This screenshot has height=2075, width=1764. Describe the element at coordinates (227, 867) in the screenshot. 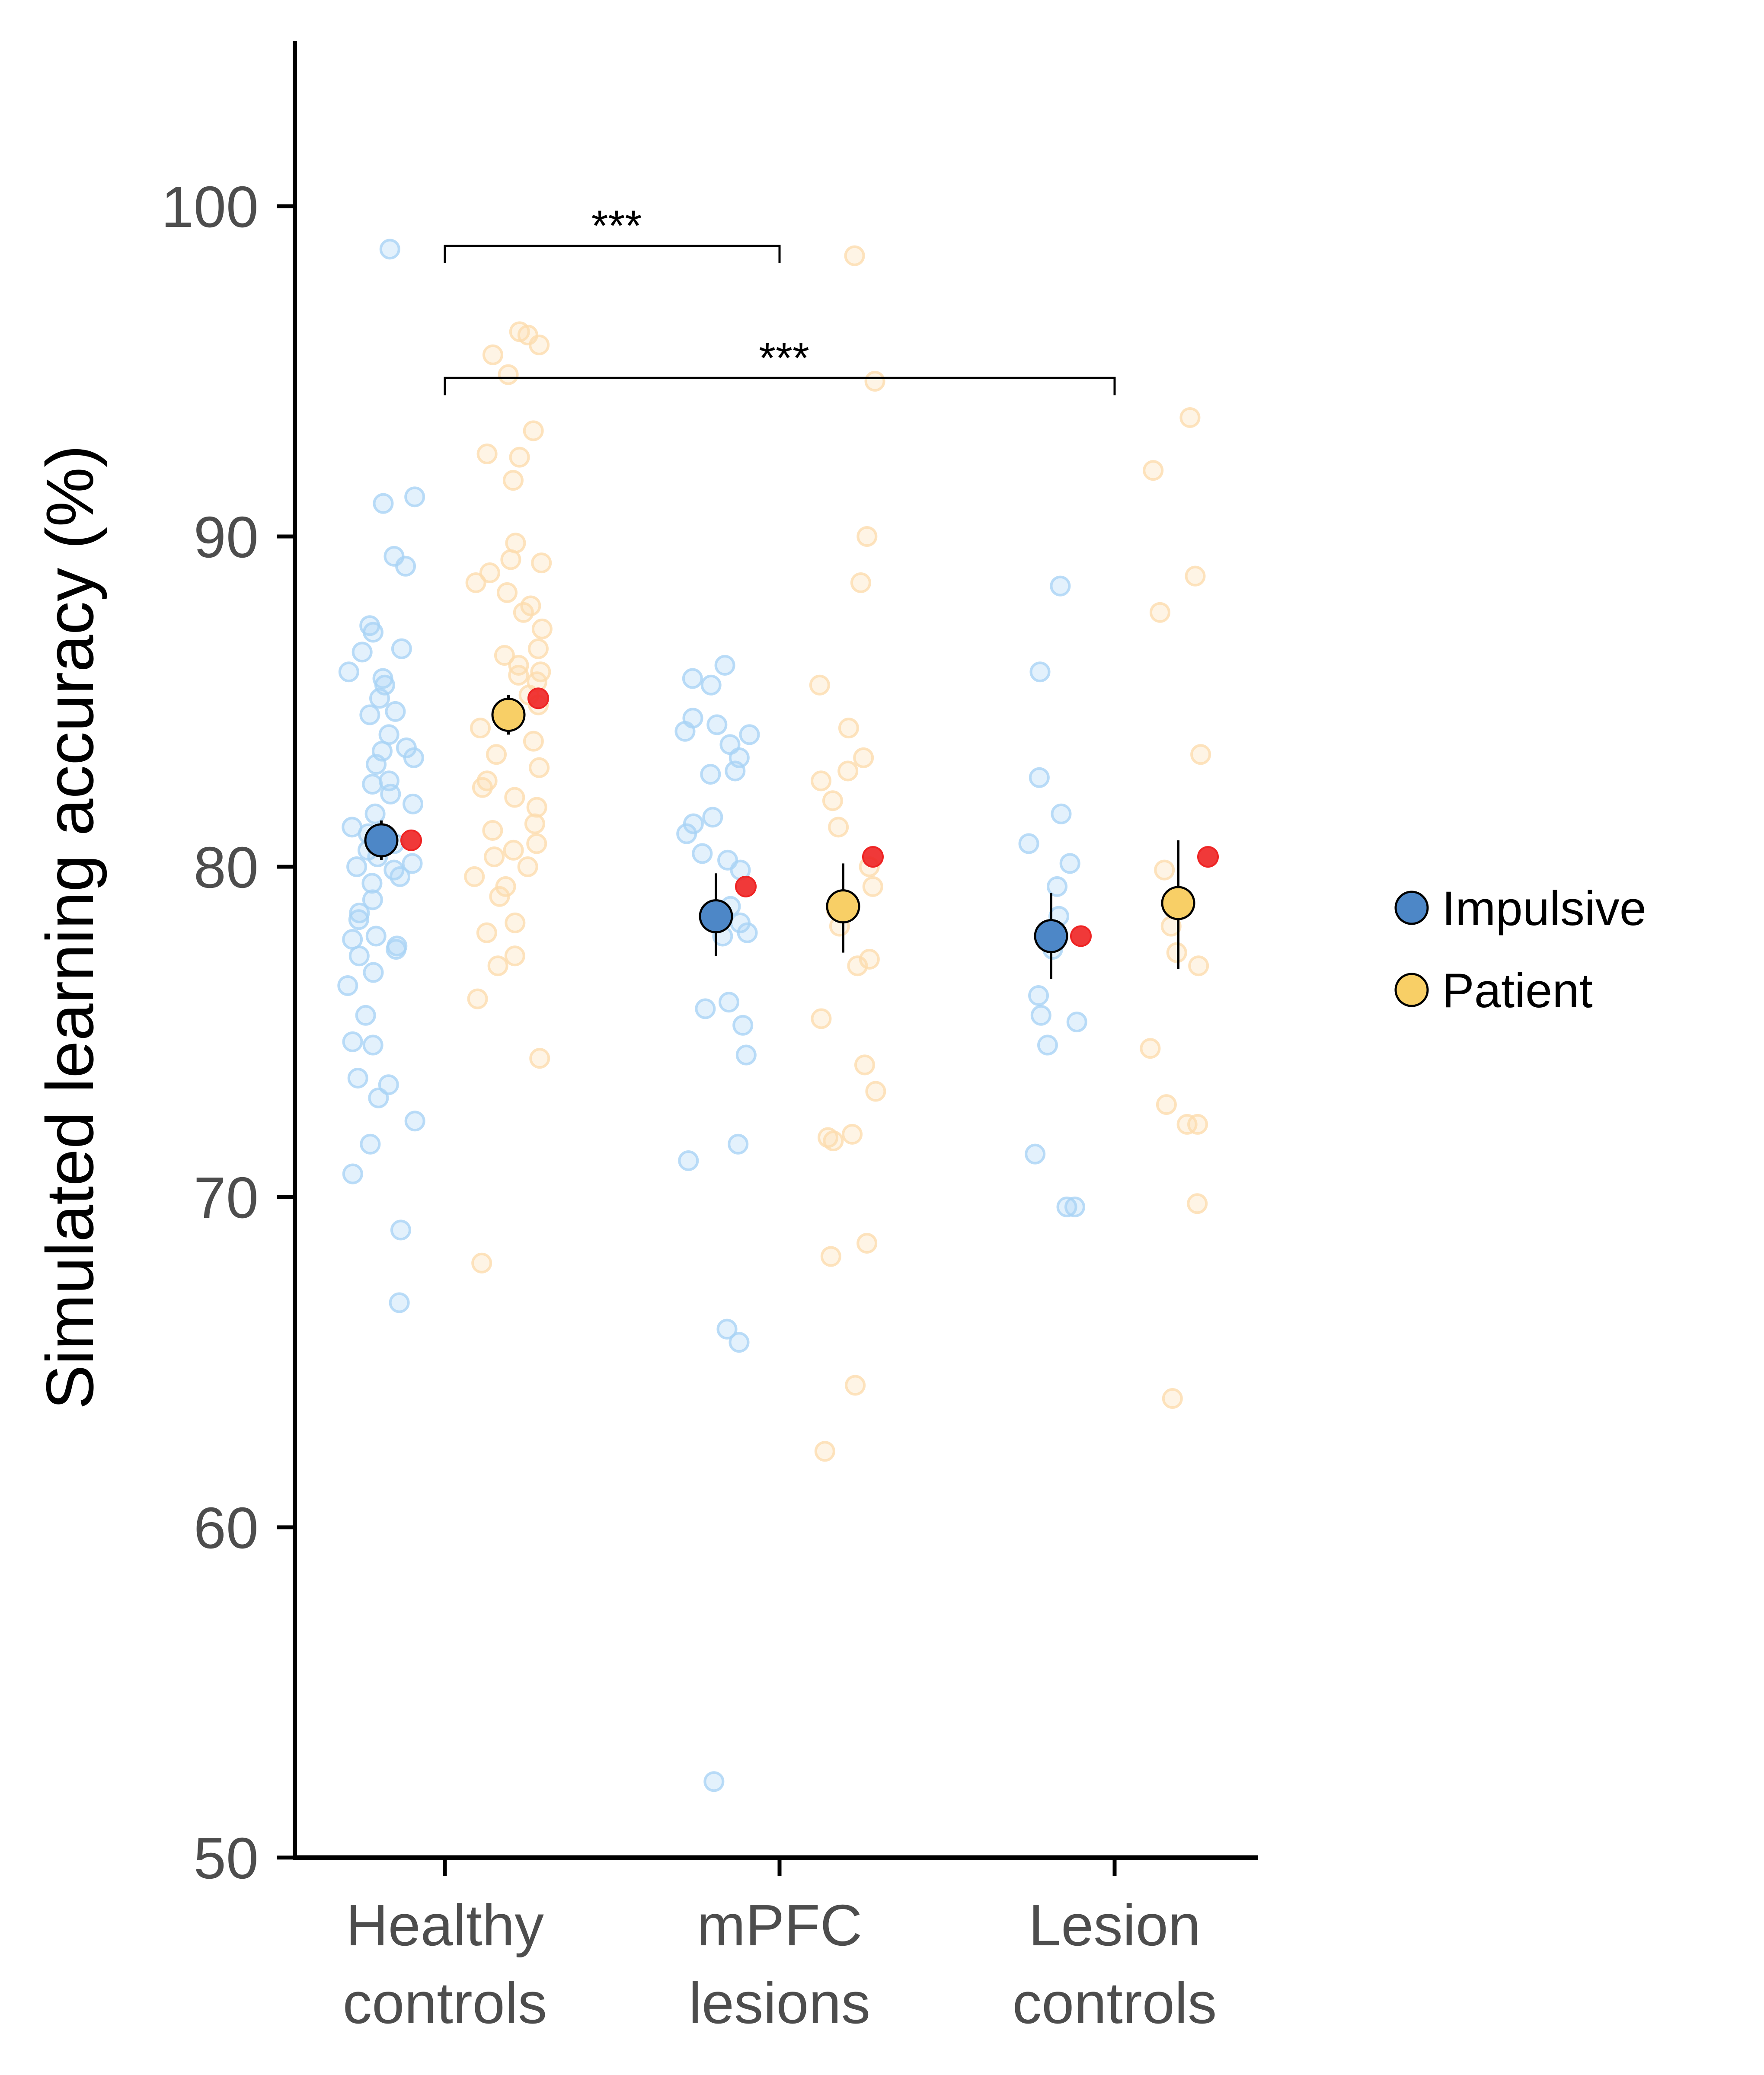

I see `y-tick-label: 80` at that location.